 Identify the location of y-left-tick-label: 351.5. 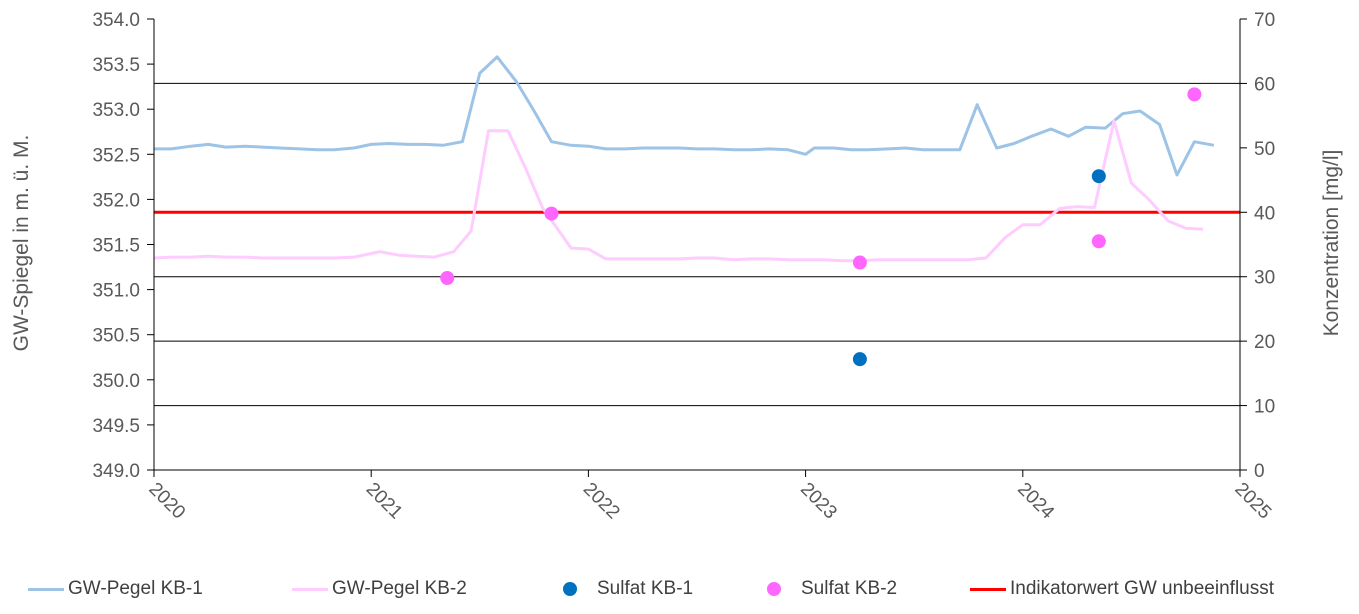
(116, 246).